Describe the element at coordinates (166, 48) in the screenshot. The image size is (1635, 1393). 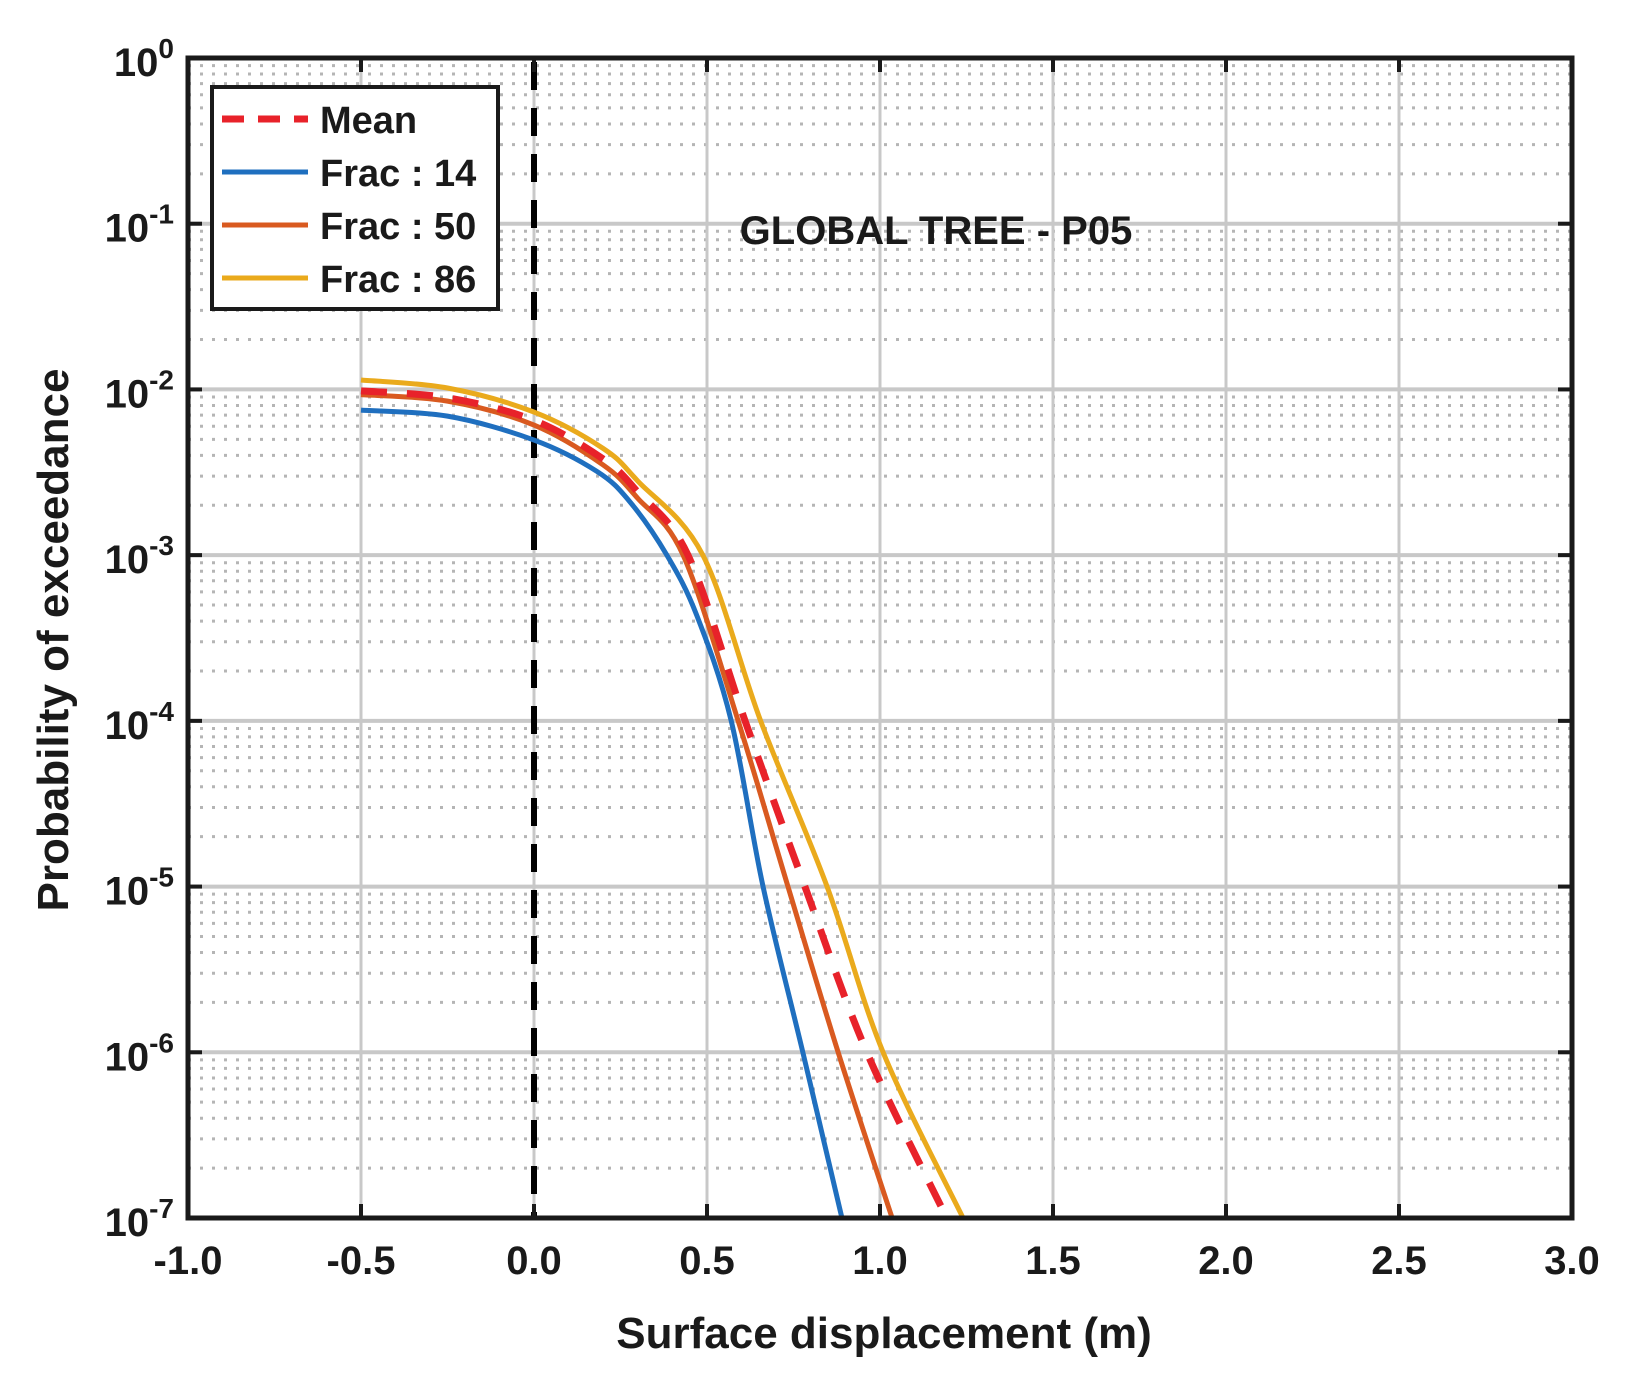
I see `y-tick-exponent: 0` at that location.